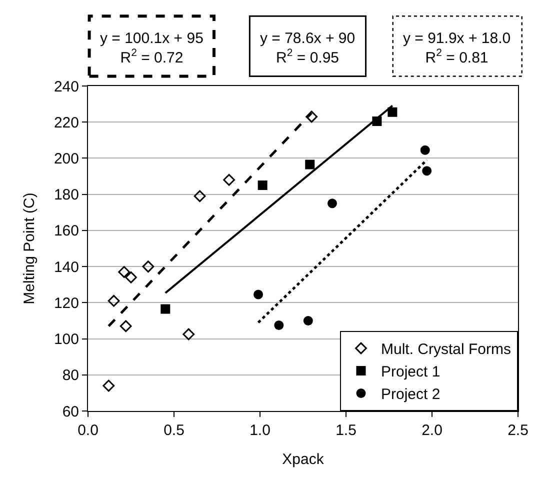 This screenshot has width=540, height=477. I want to click on y-tick-label: 200, so click(66, 159).